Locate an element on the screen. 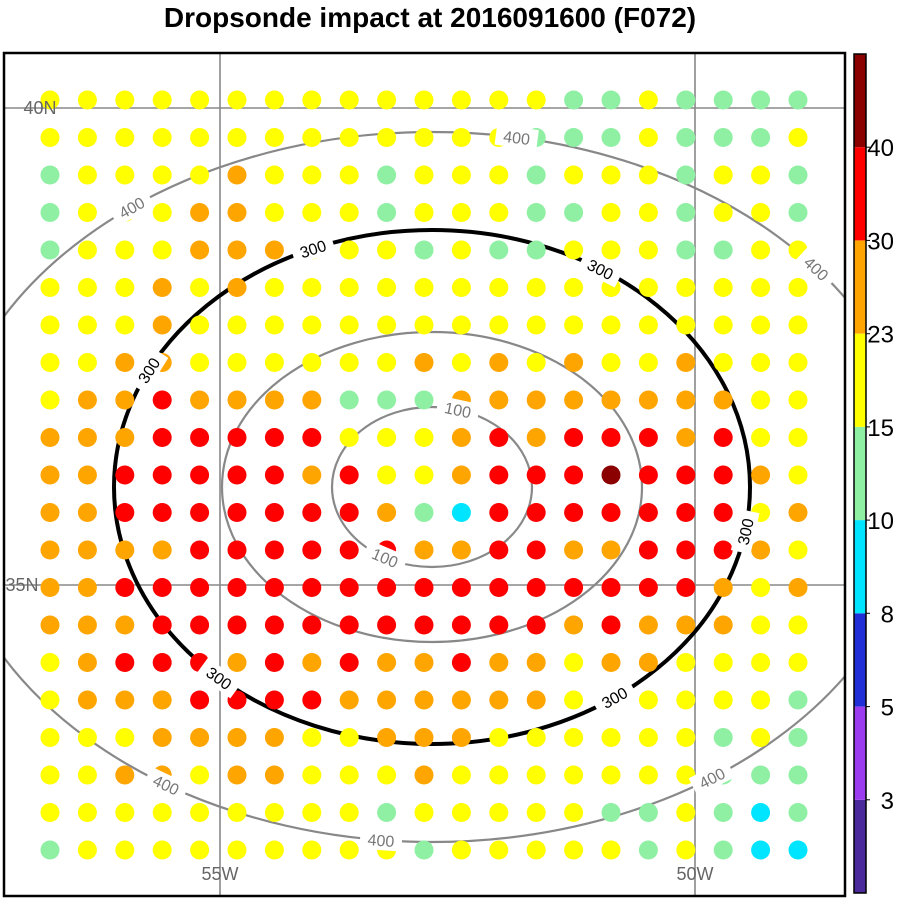  contour-label-group: 400 is located at coordinates (131, 207).